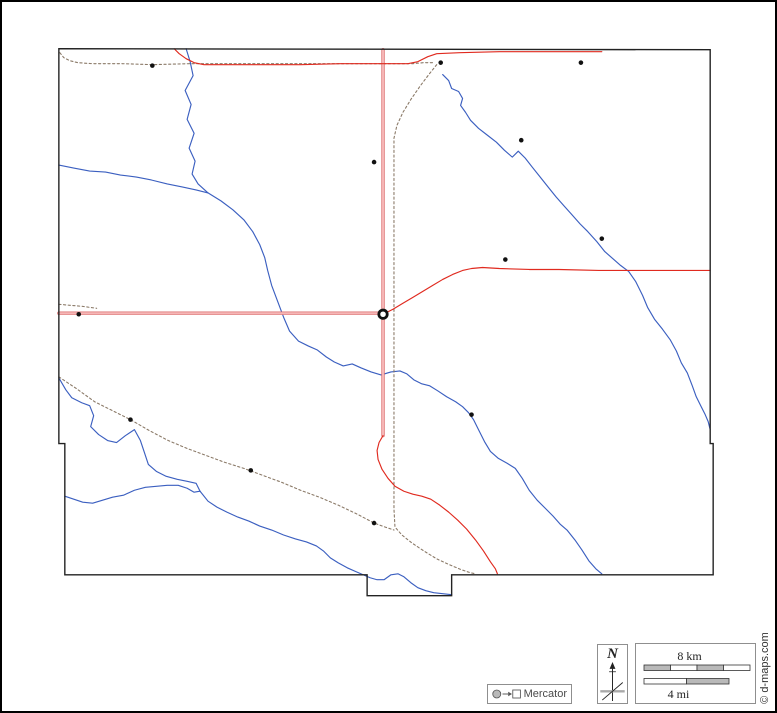 The height and width of the screenshot is (713, 777). I want to click on scale-bars-icon, so click(697, 674).